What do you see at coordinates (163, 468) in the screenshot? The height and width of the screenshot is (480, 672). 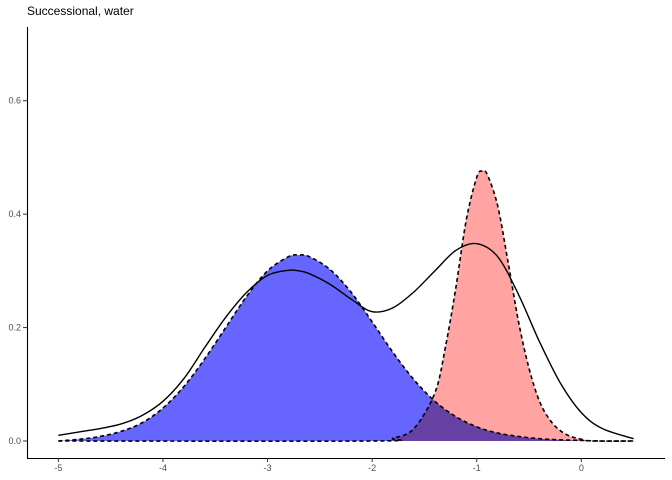 I see `x-tick-label: -4` at bounding box center [163, 468].